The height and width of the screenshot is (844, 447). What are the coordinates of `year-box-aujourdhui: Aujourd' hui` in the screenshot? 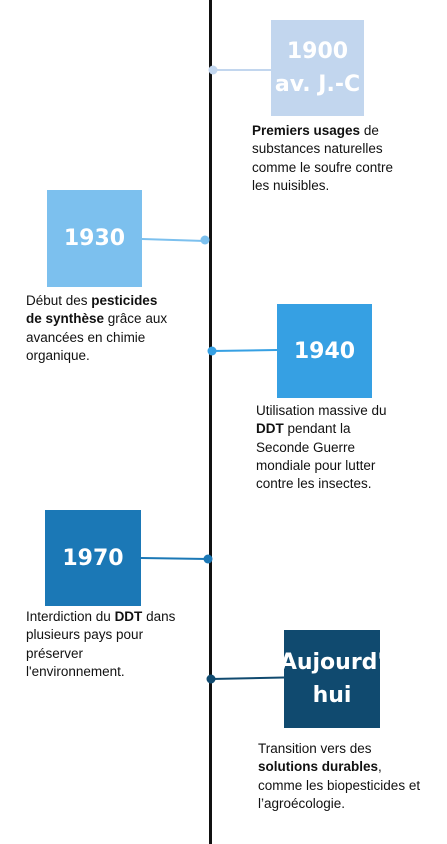 It's located at (332, 679).